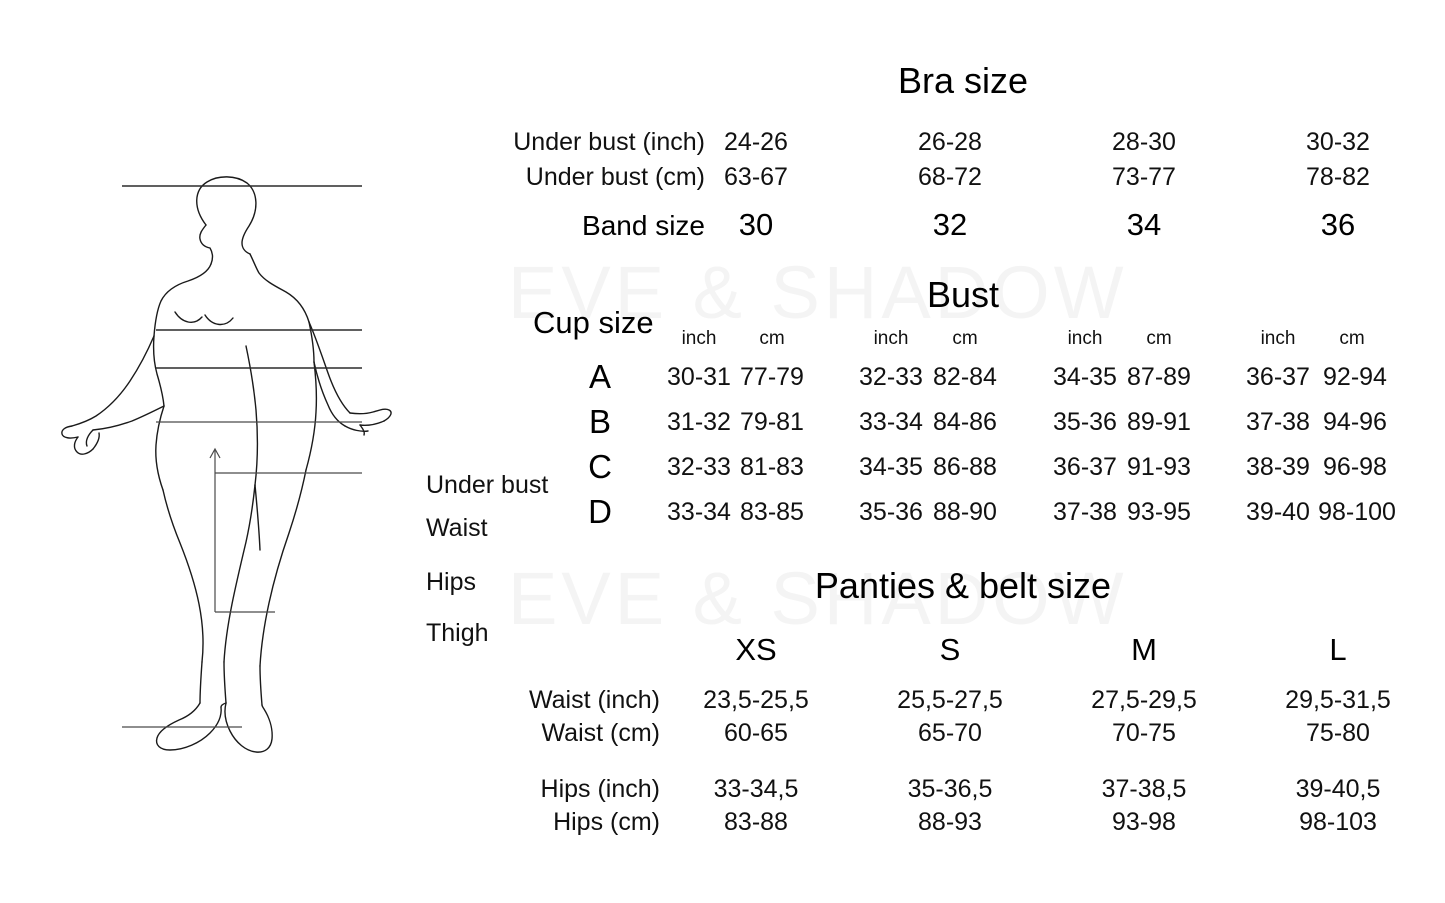  What do you see at coordinates (1338, 224) in the screenshot?
I see `band-size-value-36: 36` at bounding box center [1338, 224].